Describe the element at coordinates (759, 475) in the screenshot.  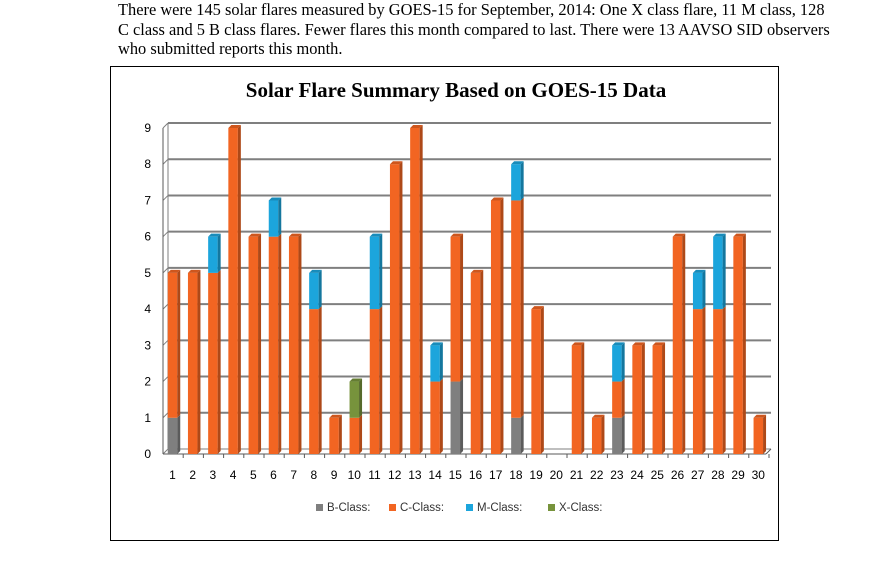
I see `x-tick-label: 30` at that location.